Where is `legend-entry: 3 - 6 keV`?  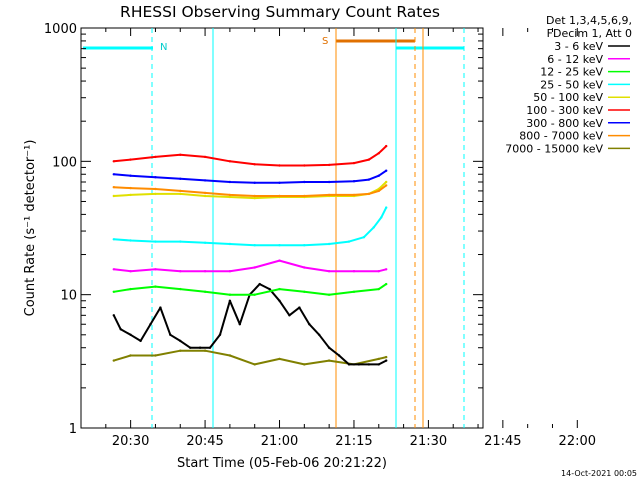
legend-entry: 3 - 6 keV is located at coordinates (592, 46).